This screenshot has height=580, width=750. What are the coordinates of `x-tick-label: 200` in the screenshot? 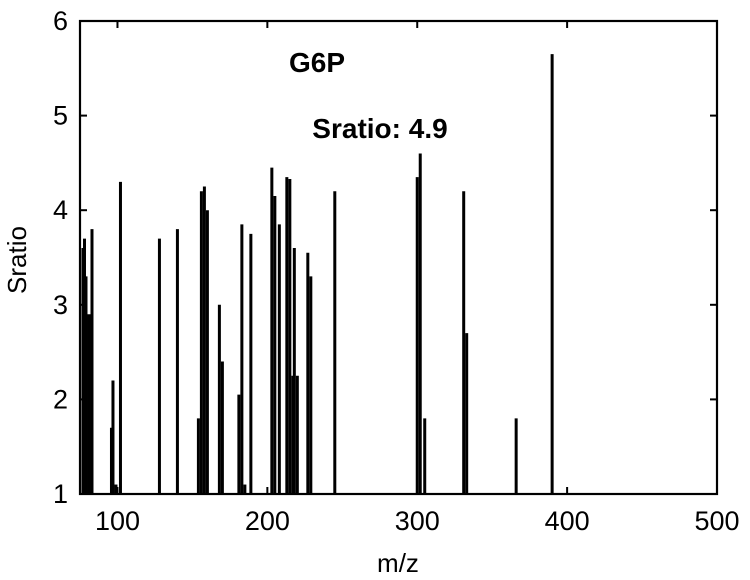 It's located at (267, 521).